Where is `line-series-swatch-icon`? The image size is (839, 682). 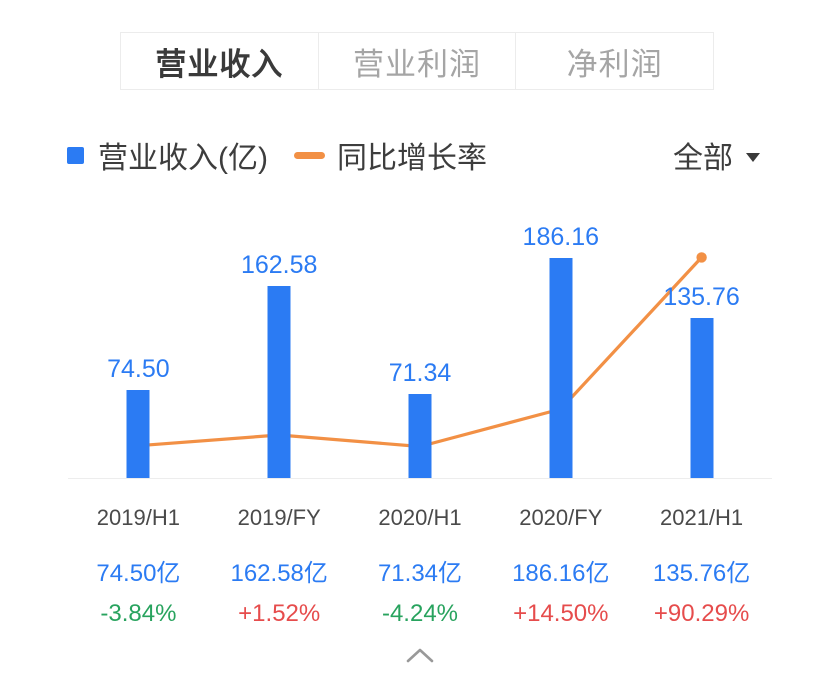 line-series-swatch-icon is located at coordinates (309, 155).